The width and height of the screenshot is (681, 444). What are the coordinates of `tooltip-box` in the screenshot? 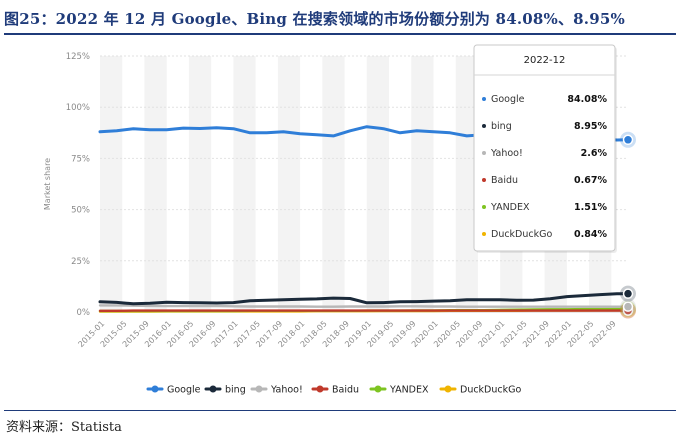 It's located at (544, 148).